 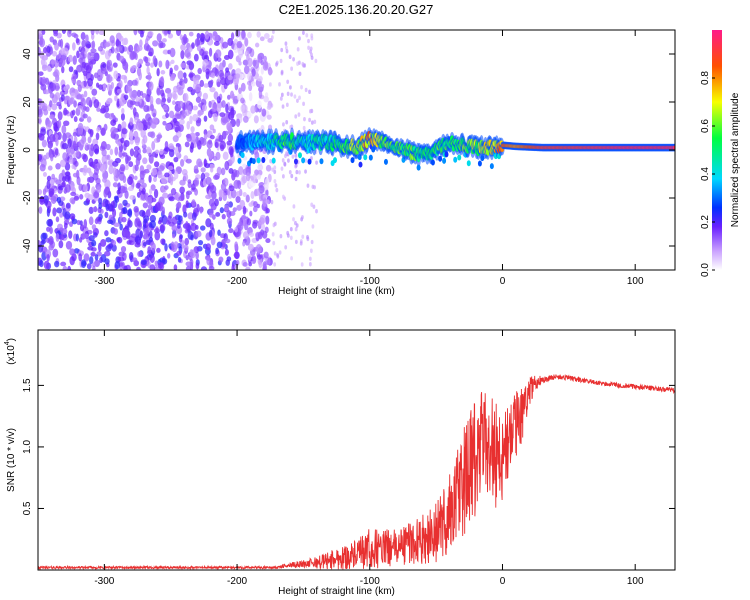 What do you see at coordinates (7, 343) in the screenshot?
I see `snr-scale-exponent: 4` at bounding box center [7, 343].